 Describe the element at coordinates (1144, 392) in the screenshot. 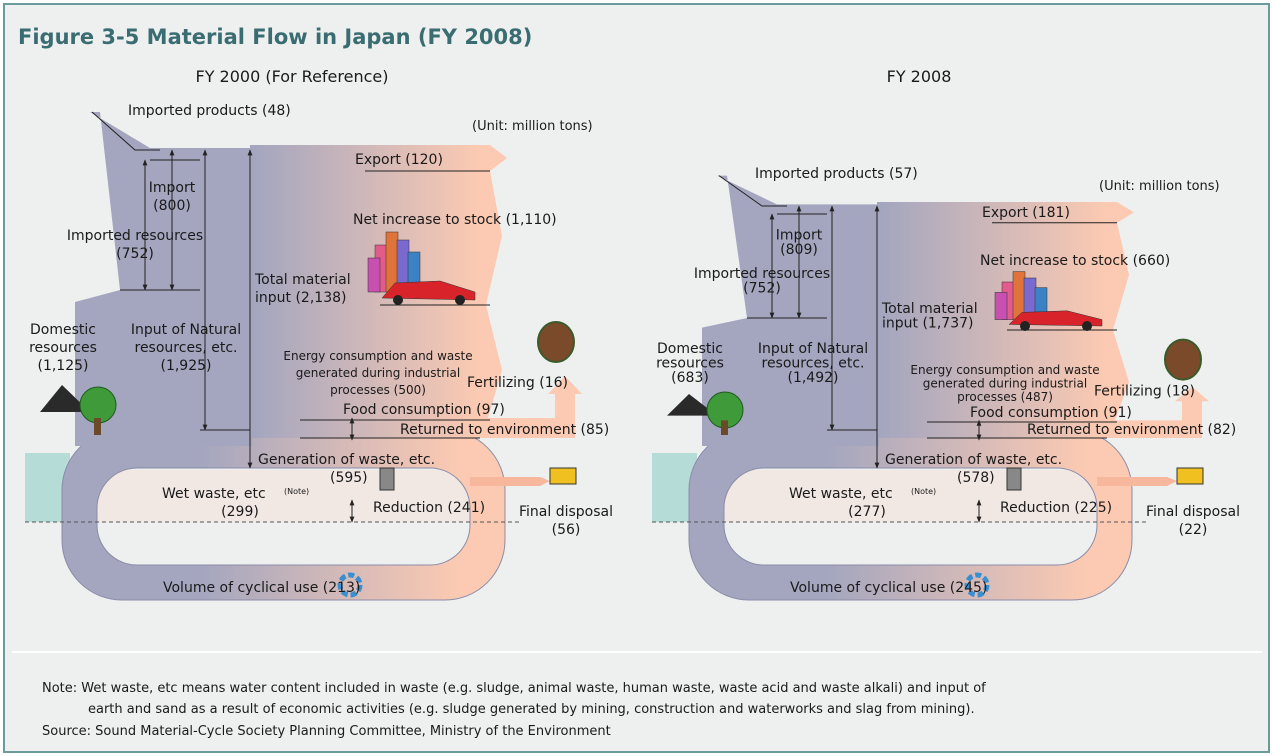

I see `label: Fertilizing (18)` at that location.